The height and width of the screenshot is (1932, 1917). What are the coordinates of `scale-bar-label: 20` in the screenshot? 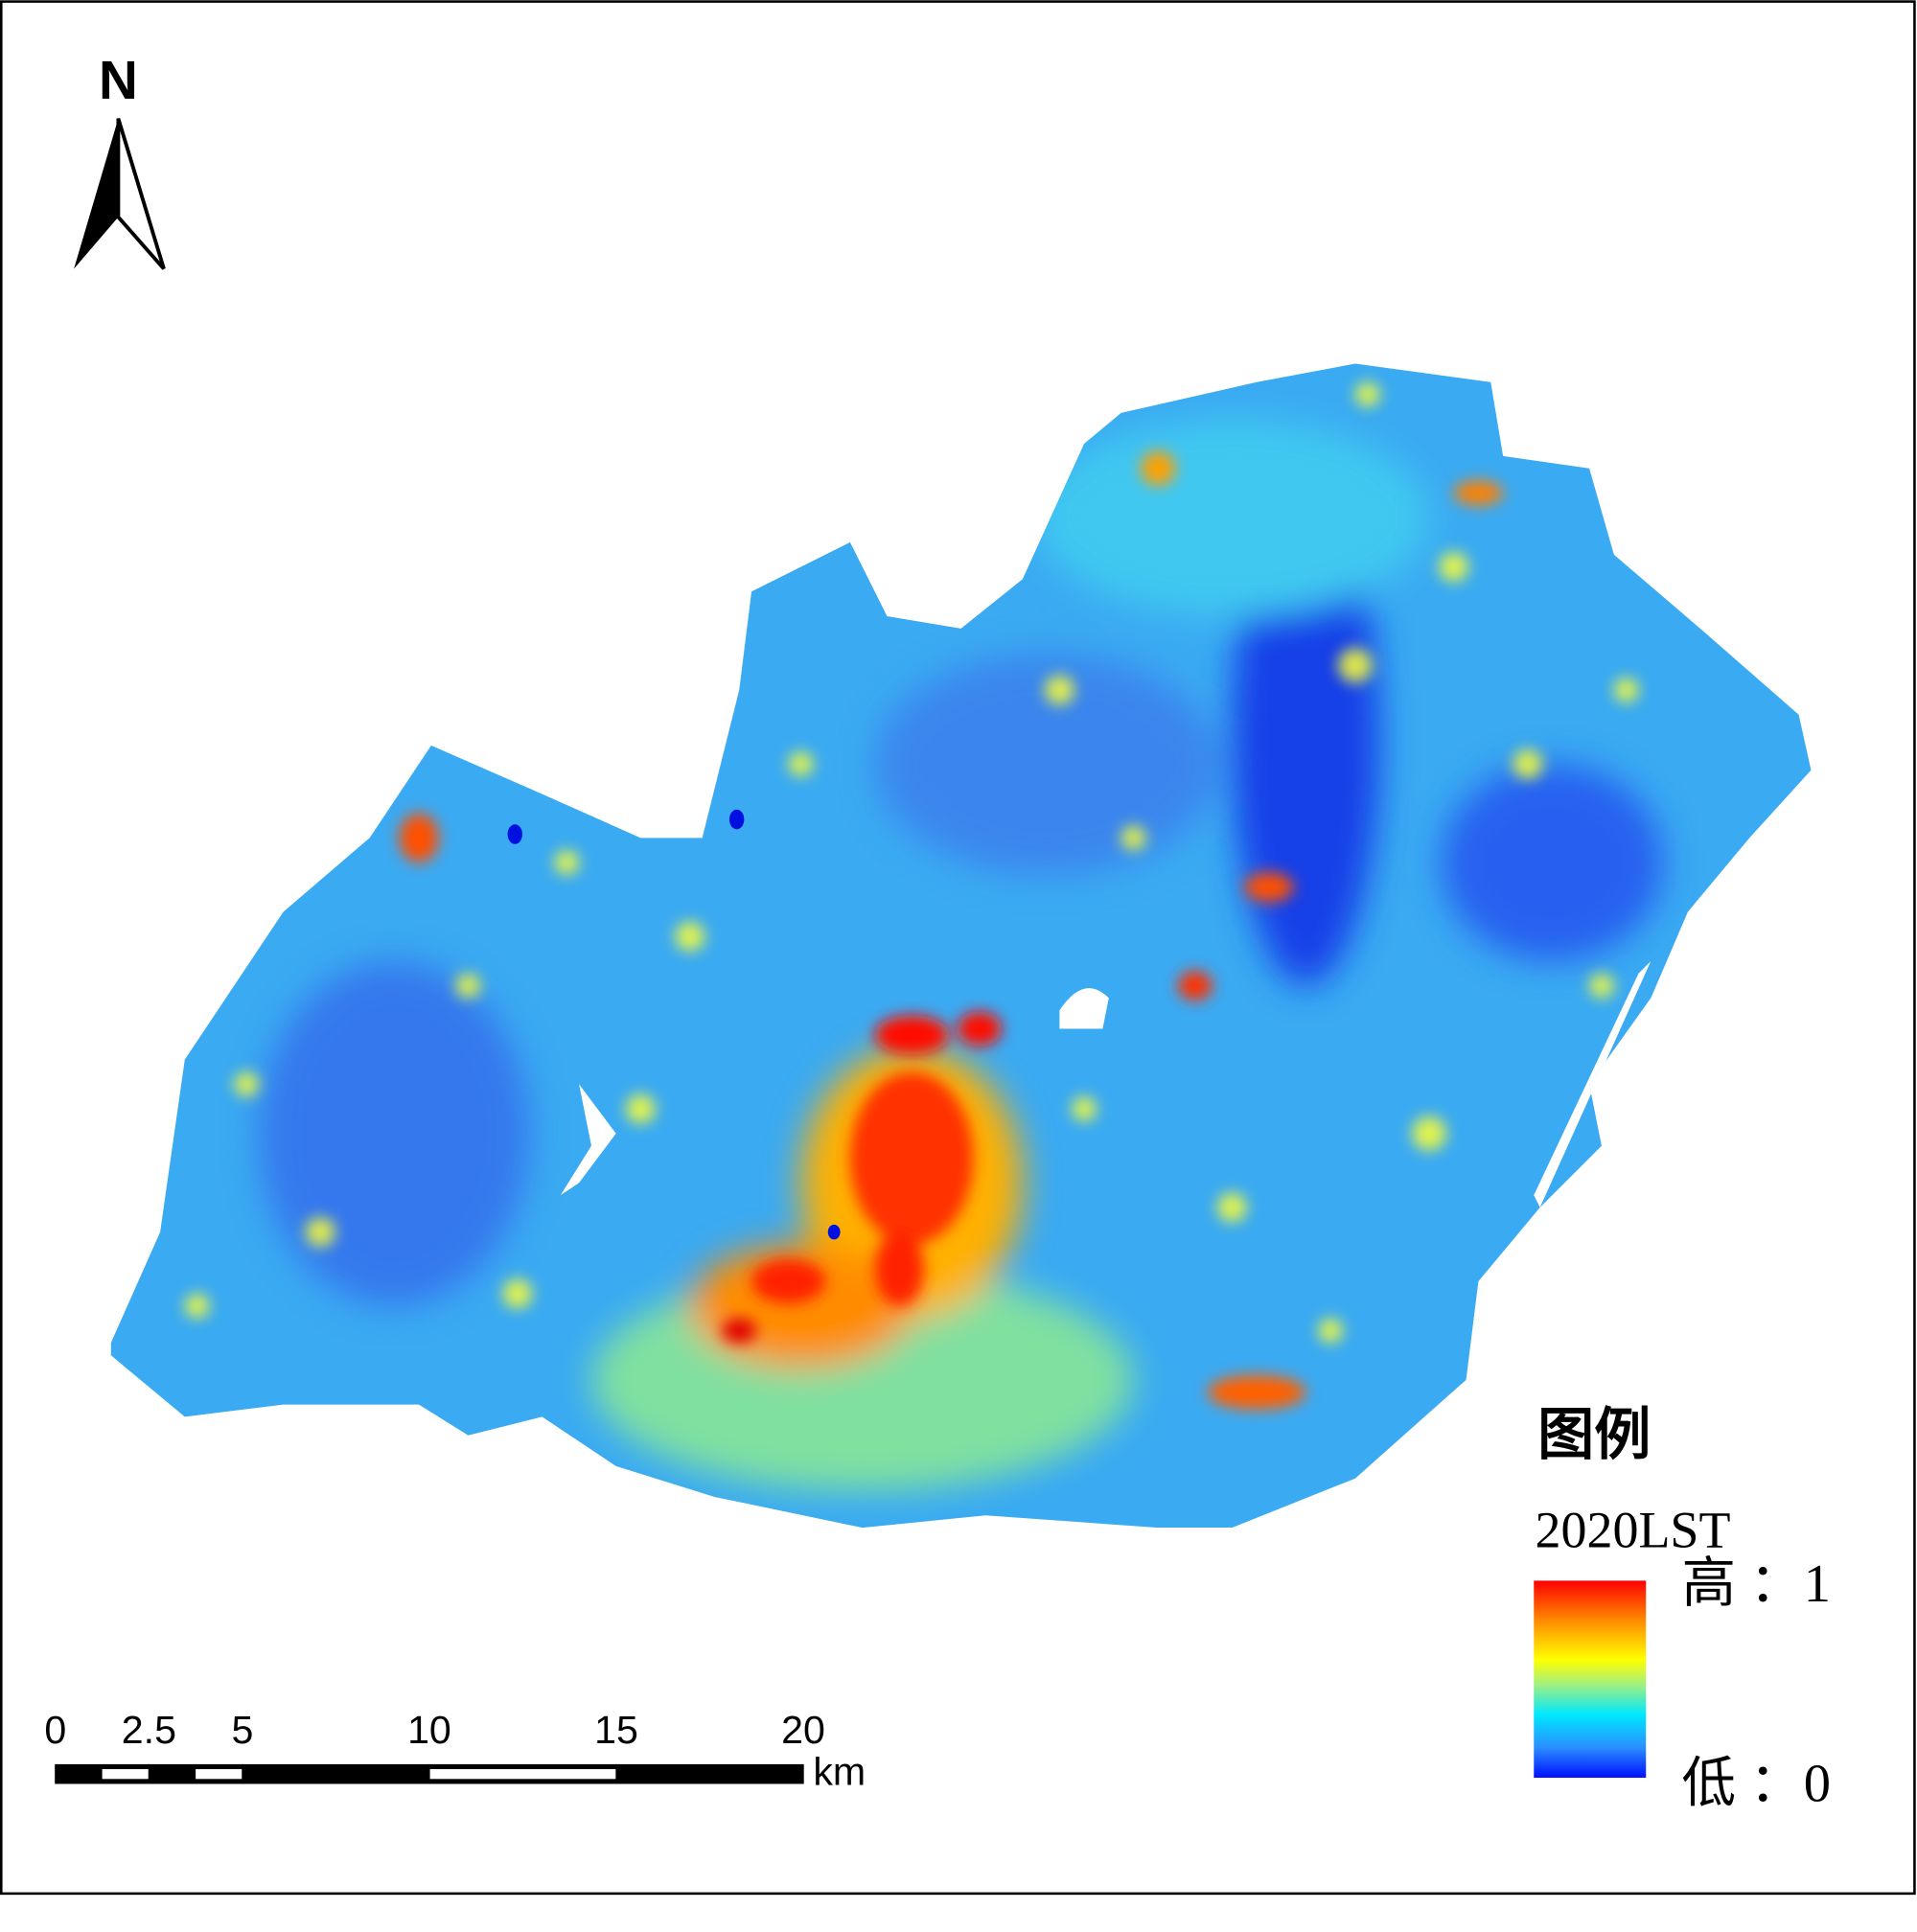 It's located at (803, 1730).